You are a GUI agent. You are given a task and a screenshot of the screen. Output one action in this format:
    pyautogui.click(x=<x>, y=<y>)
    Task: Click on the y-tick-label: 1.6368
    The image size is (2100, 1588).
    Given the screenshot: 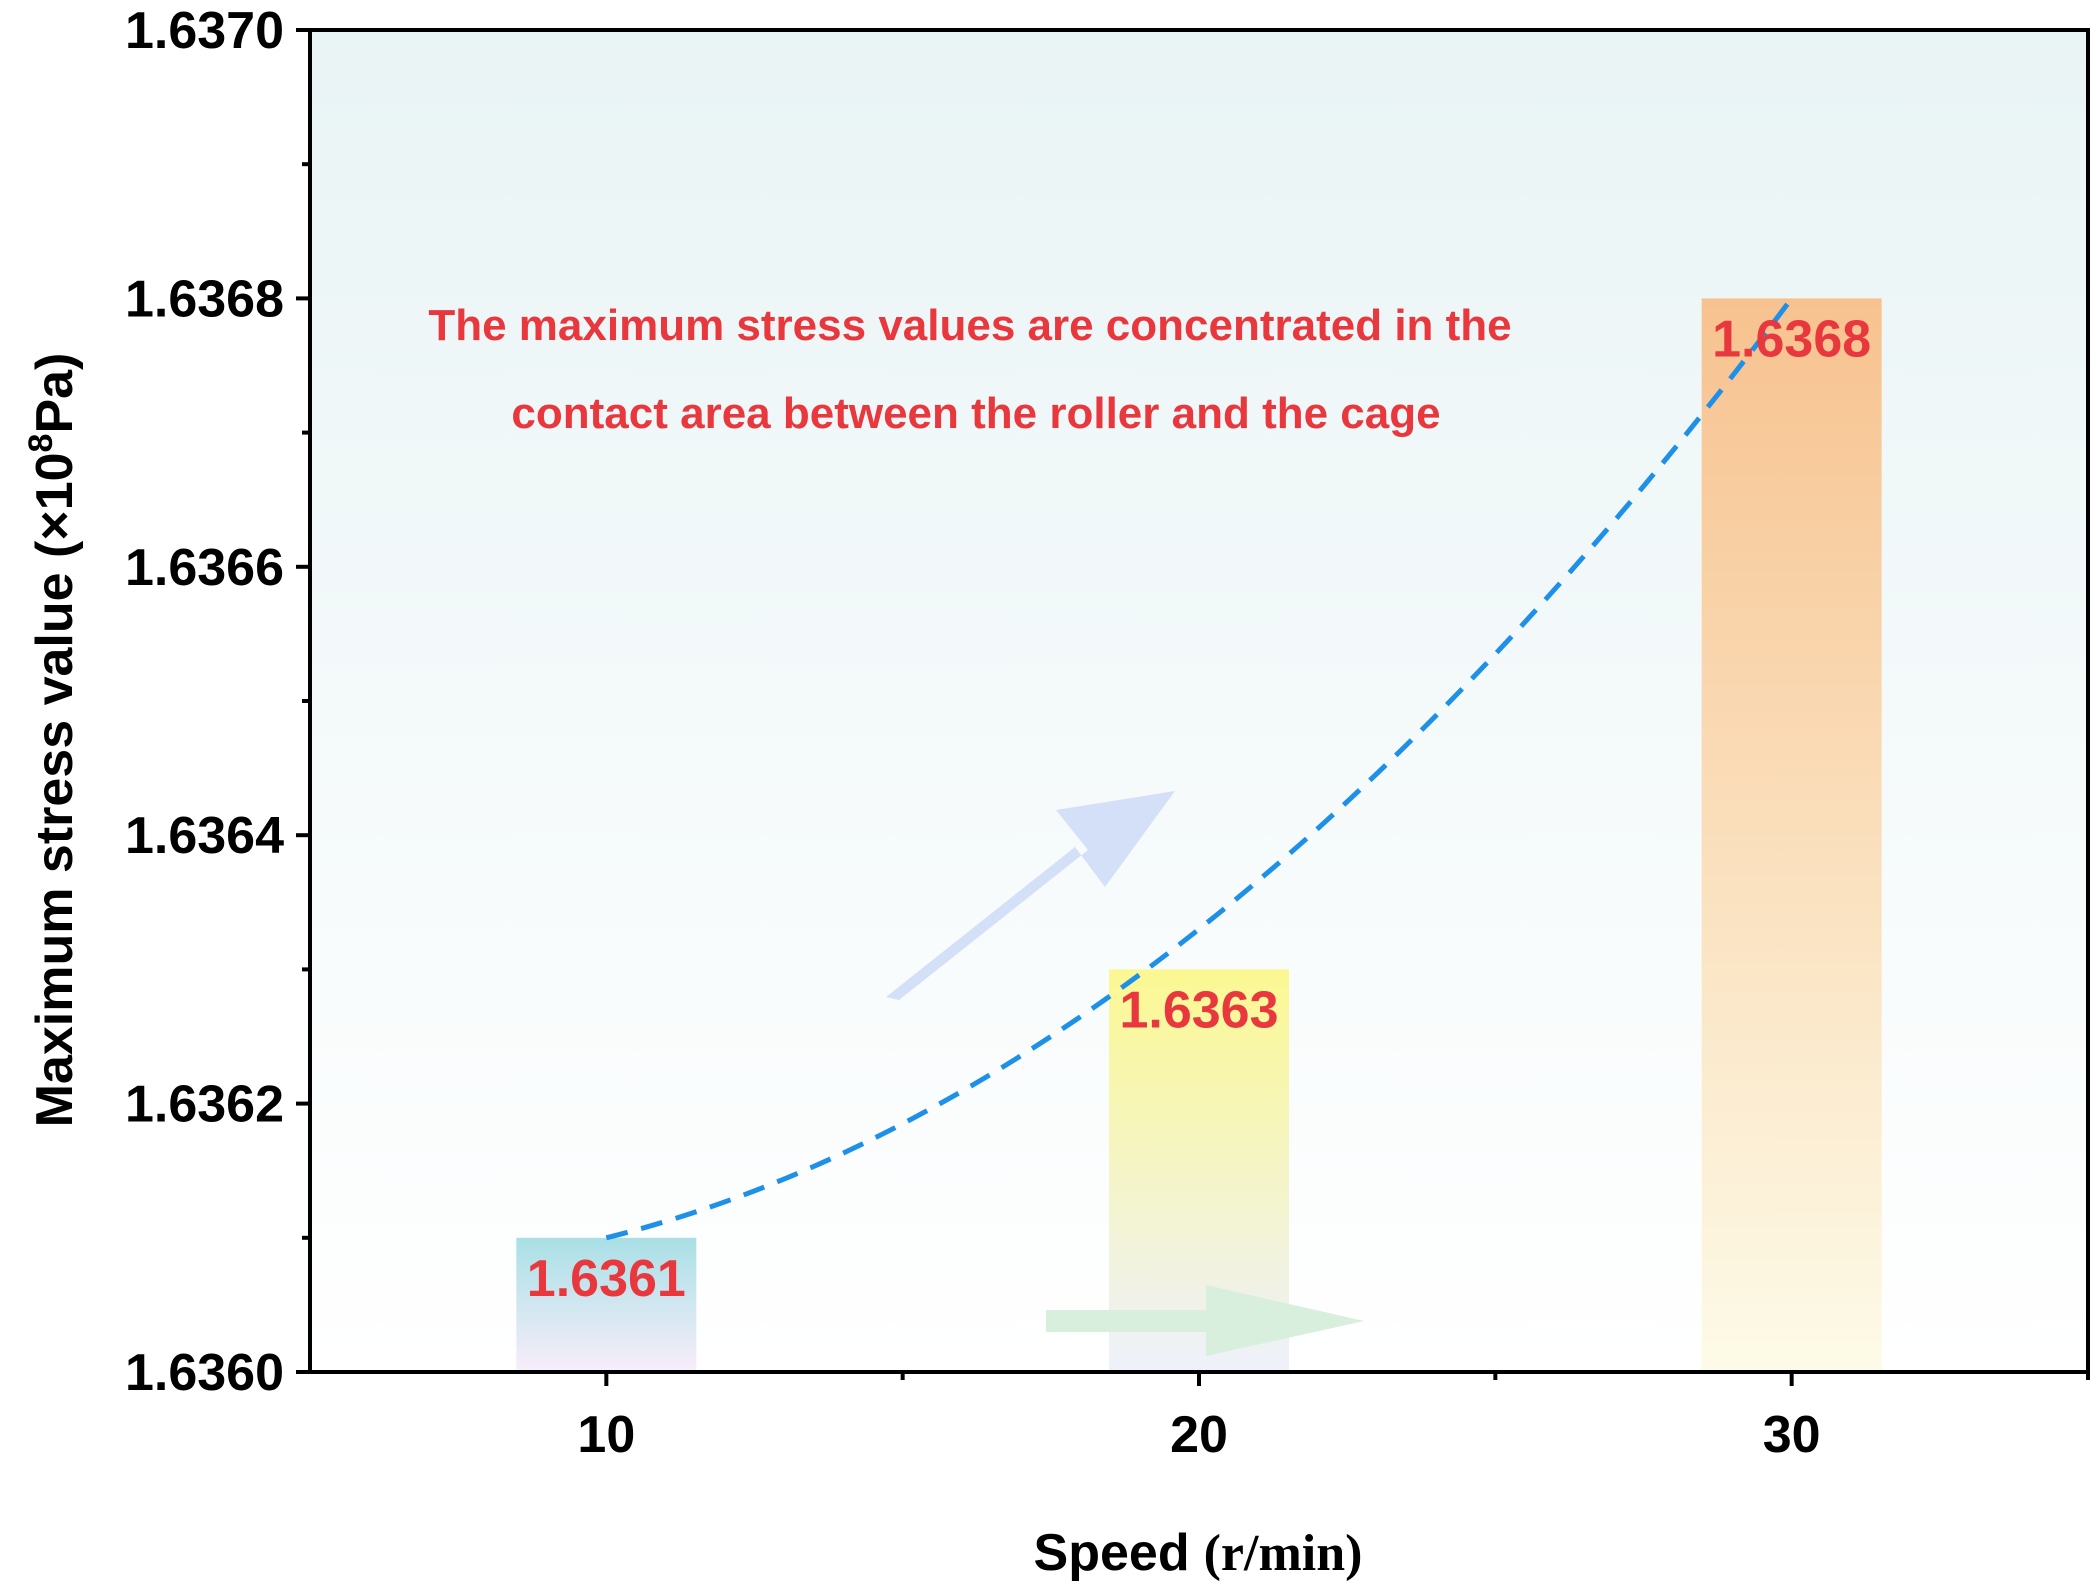 What is the action you would take?
    pyautogui.click(x=204, y=299)
    